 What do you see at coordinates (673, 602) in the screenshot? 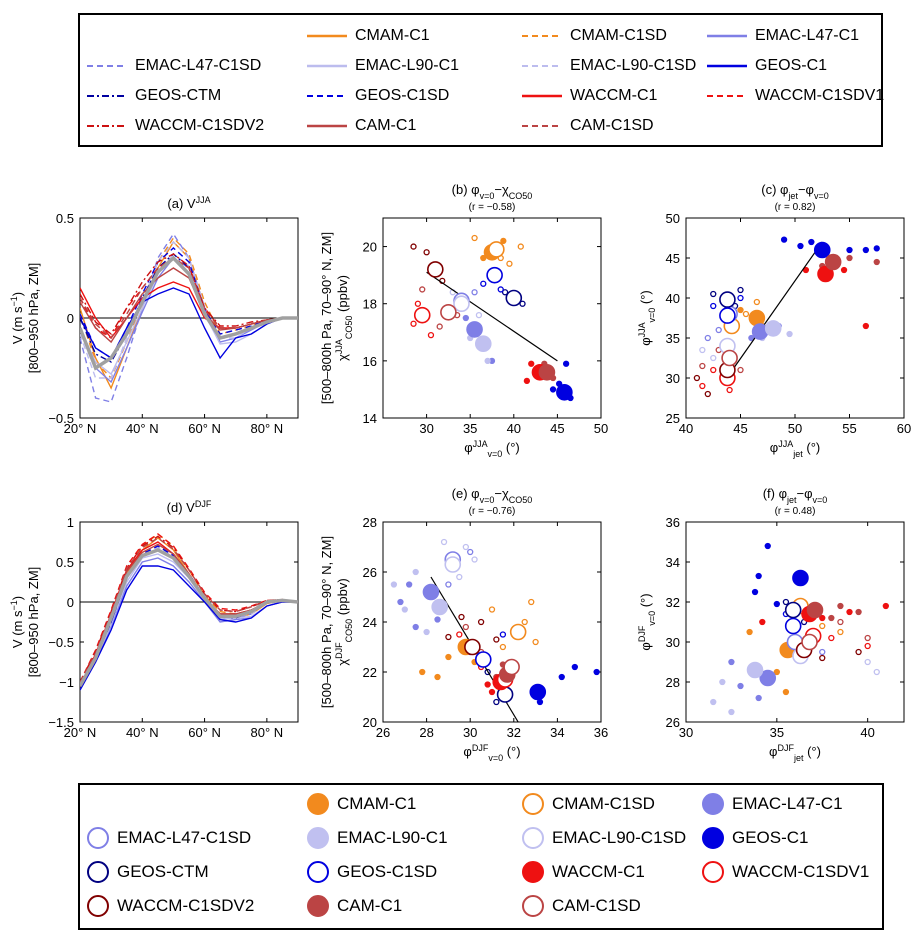
I see `y-tick-label: 32` at bounding box center [673, 602].